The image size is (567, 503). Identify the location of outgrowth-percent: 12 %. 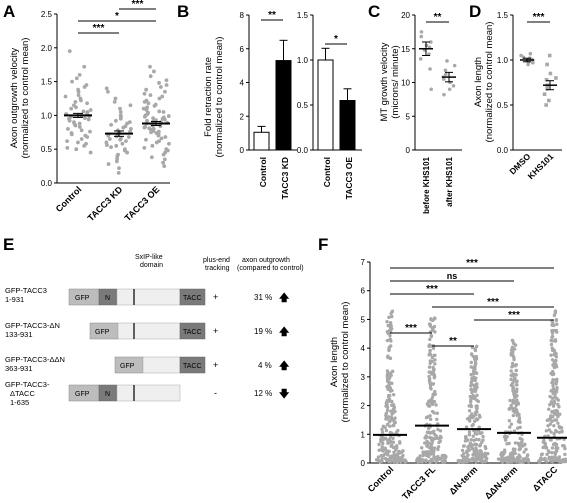
(263, 393).